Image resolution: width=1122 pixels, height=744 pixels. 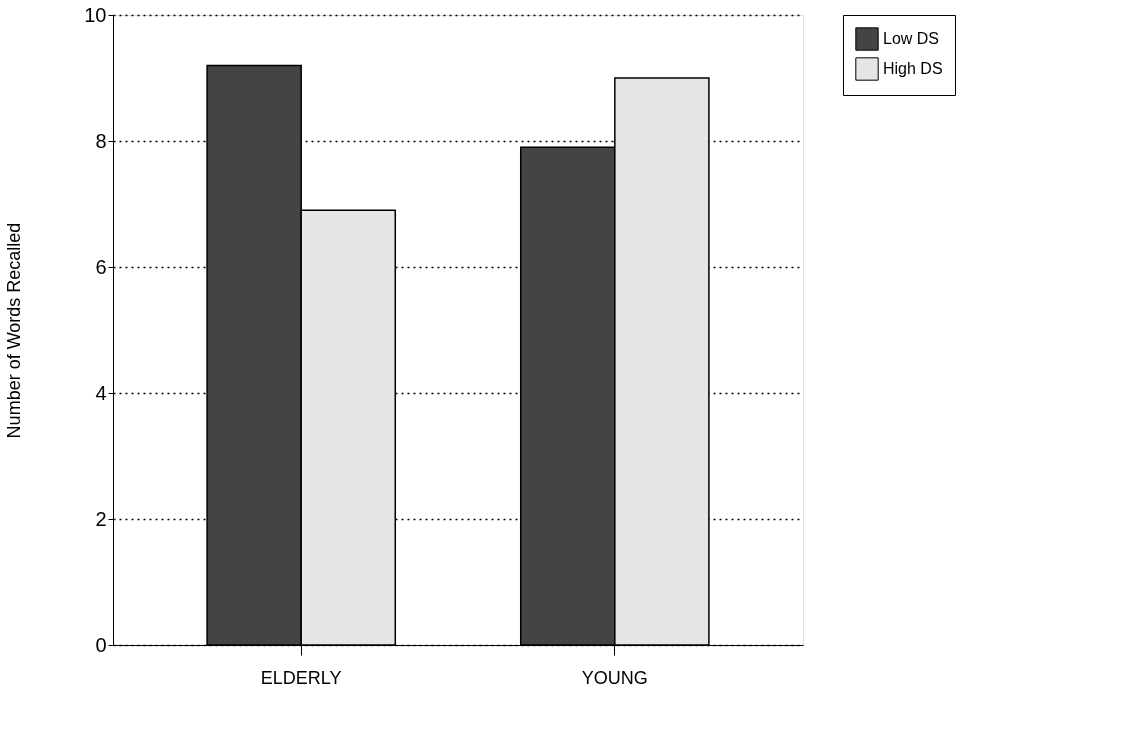 What do you see at coordinates (14, 330) in the screenshot?
I see `y-axis-title: Number of Words Recalled` at bounding box center [14, 330].